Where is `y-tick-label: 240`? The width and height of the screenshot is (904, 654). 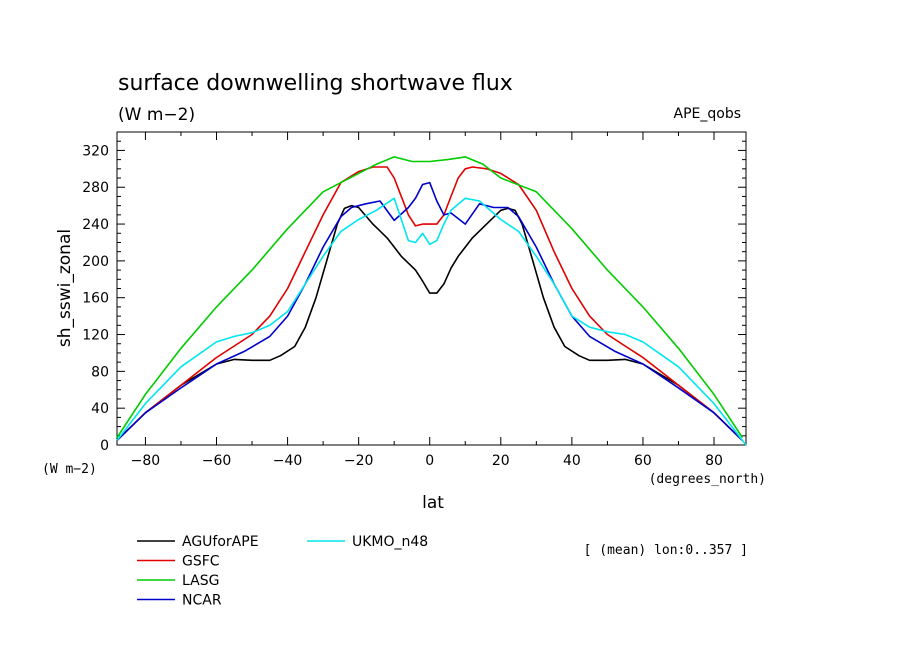 y-tick-label: 240 is located at coordinates (95, 225).